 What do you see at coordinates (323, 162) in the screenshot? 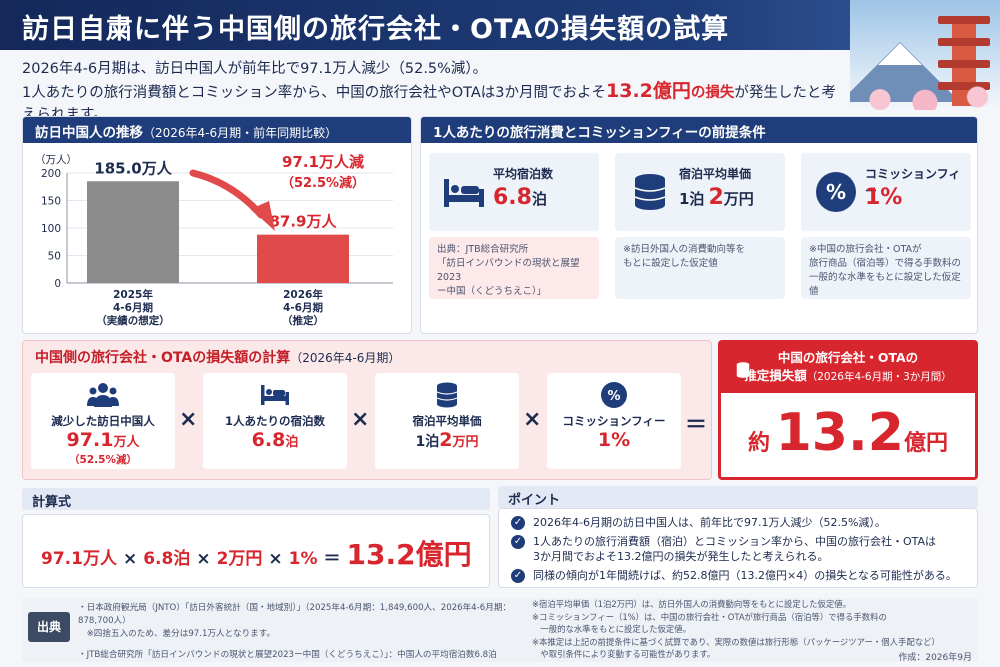
I see `decrease-annotation: 97.1万人減` at bounding box center [323, 162].